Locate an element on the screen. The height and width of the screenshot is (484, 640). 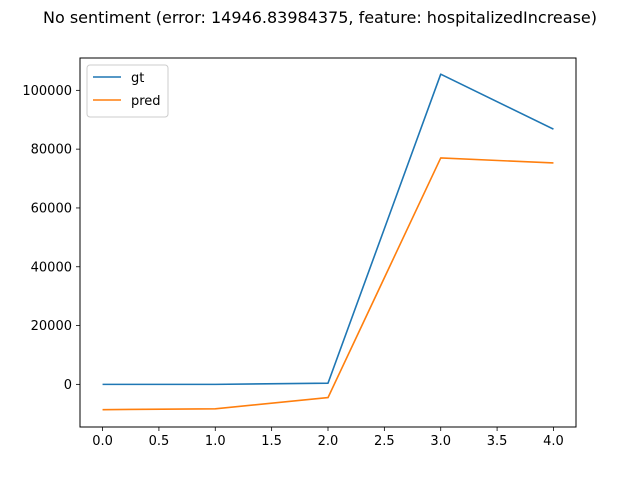
legend-box is located at coordinates (127, 91).